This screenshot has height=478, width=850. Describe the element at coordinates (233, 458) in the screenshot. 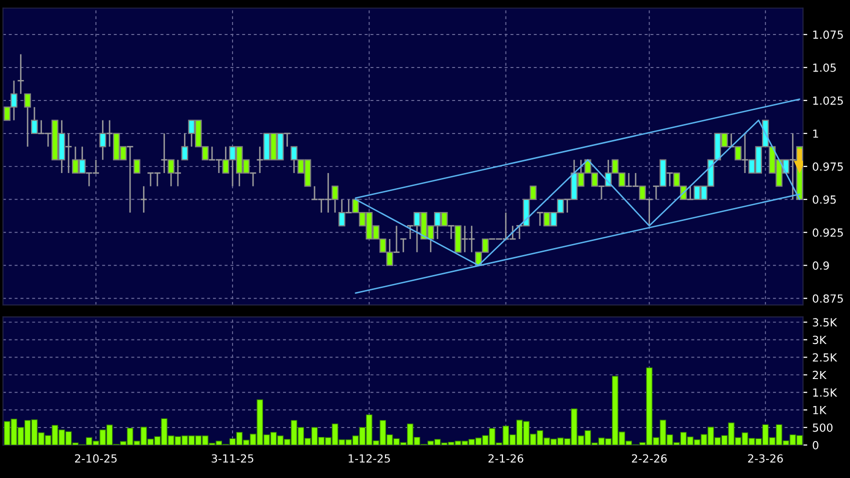

I see `x-tick-label: 3-11-25` at that location.